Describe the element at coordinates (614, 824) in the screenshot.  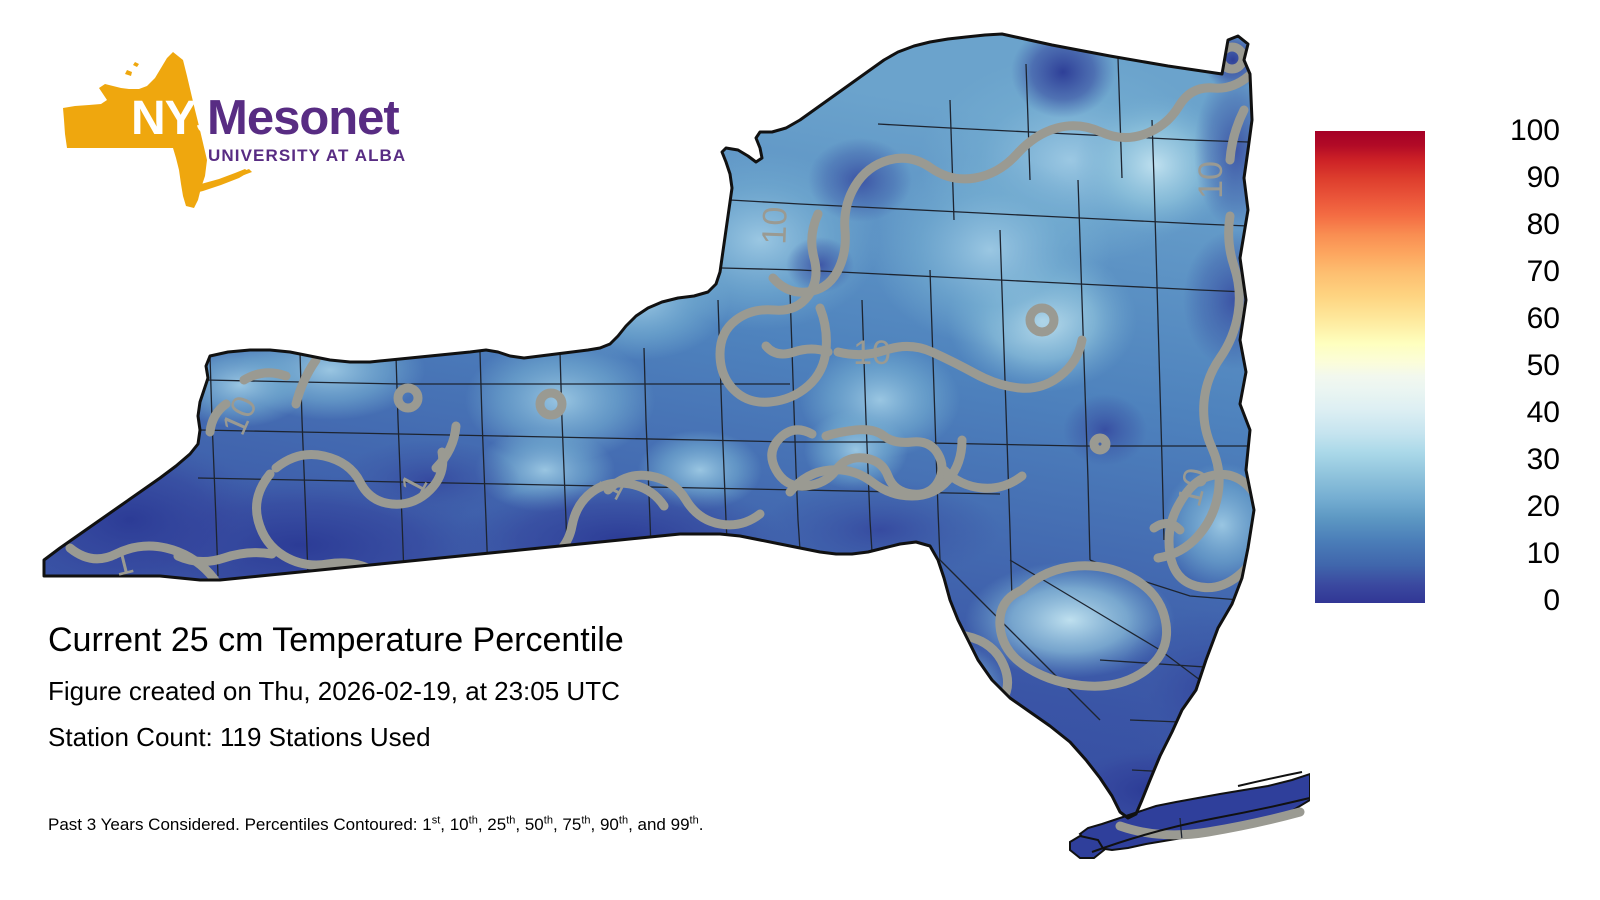
I see `footnote-percentile: 90th` at that location.